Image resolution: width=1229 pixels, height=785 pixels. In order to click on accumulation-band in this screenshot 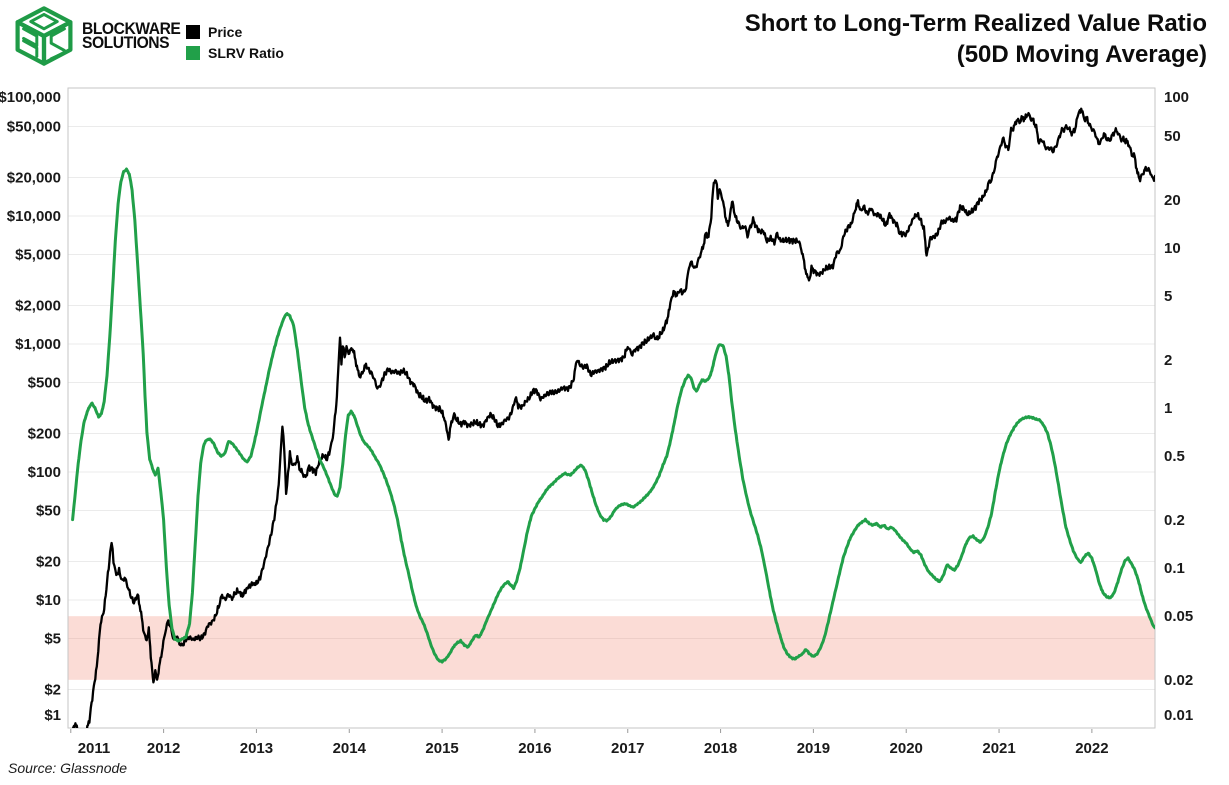, I will do `click(611, 648)`.